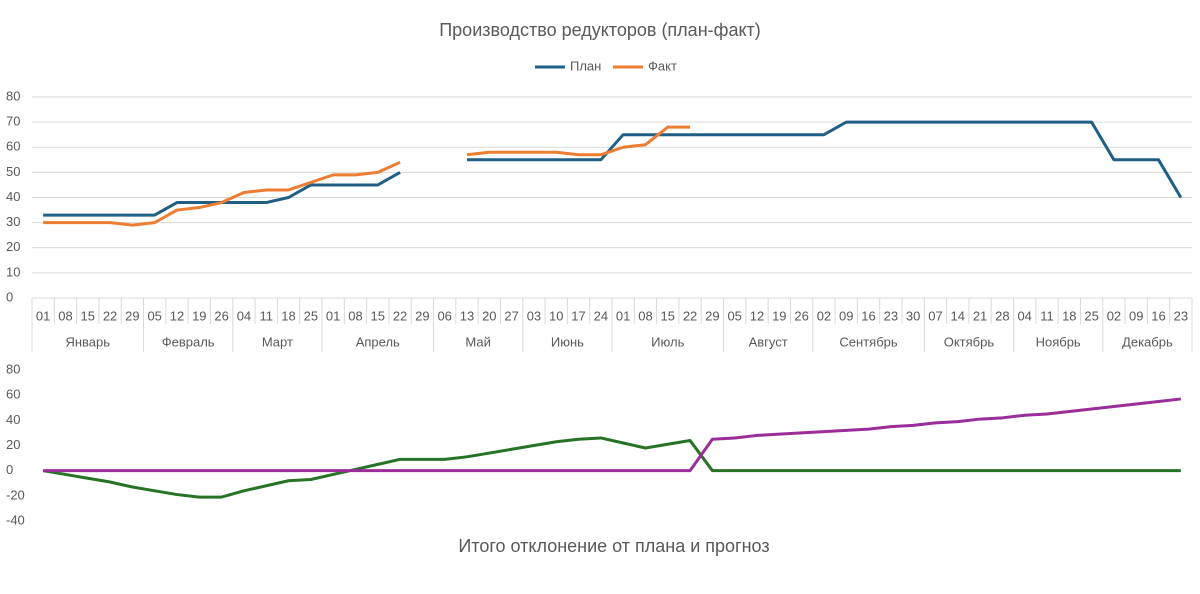  I want to click on x-tick-label: 21, so click(980, 315).